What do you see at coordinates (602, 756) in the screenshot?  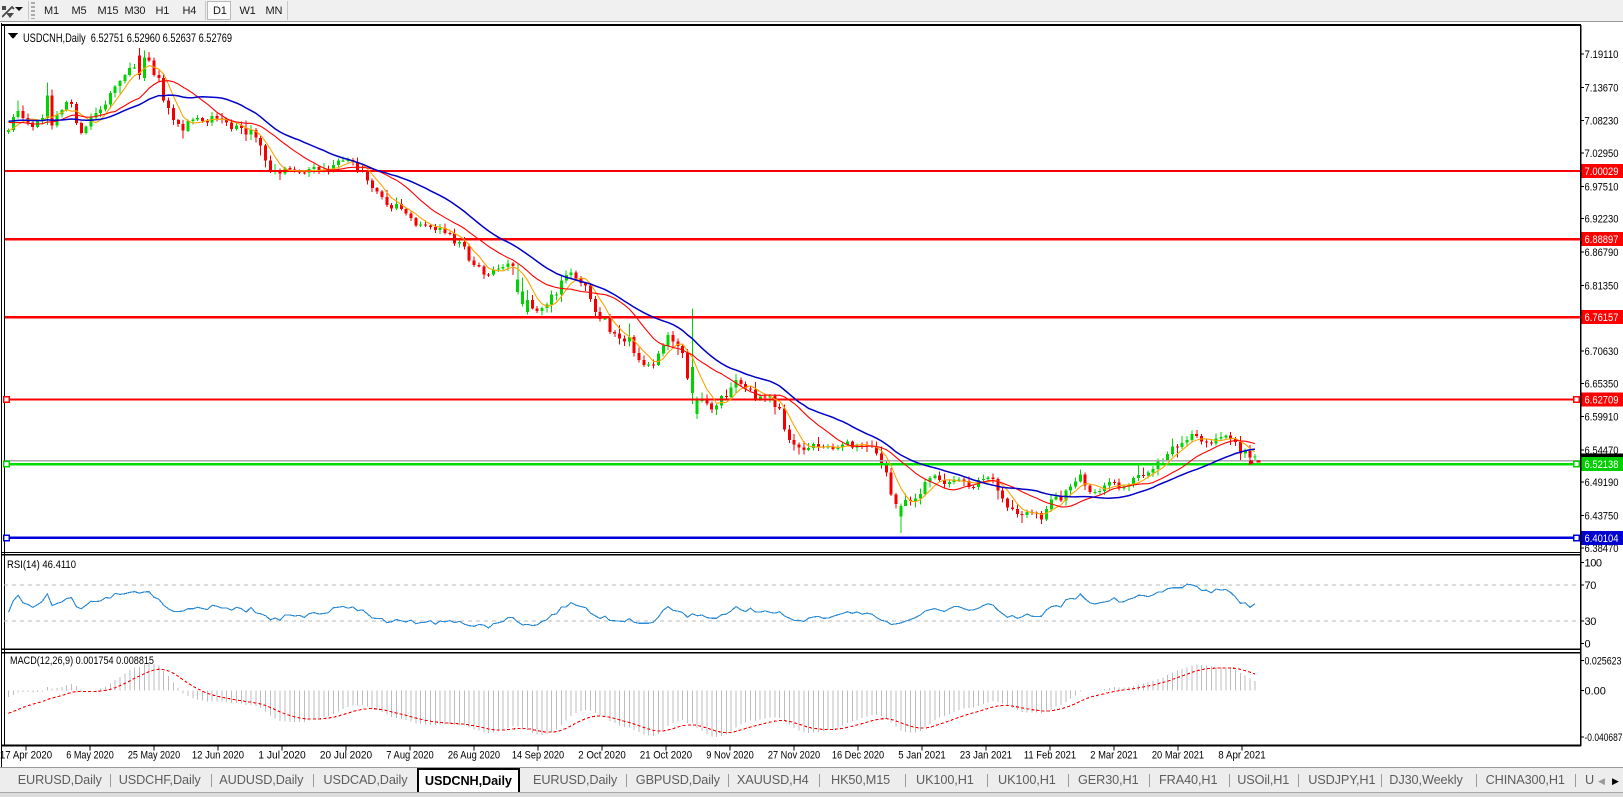 I see `svg-text: 2 Oct 2020` at bounding box center [602, 756].